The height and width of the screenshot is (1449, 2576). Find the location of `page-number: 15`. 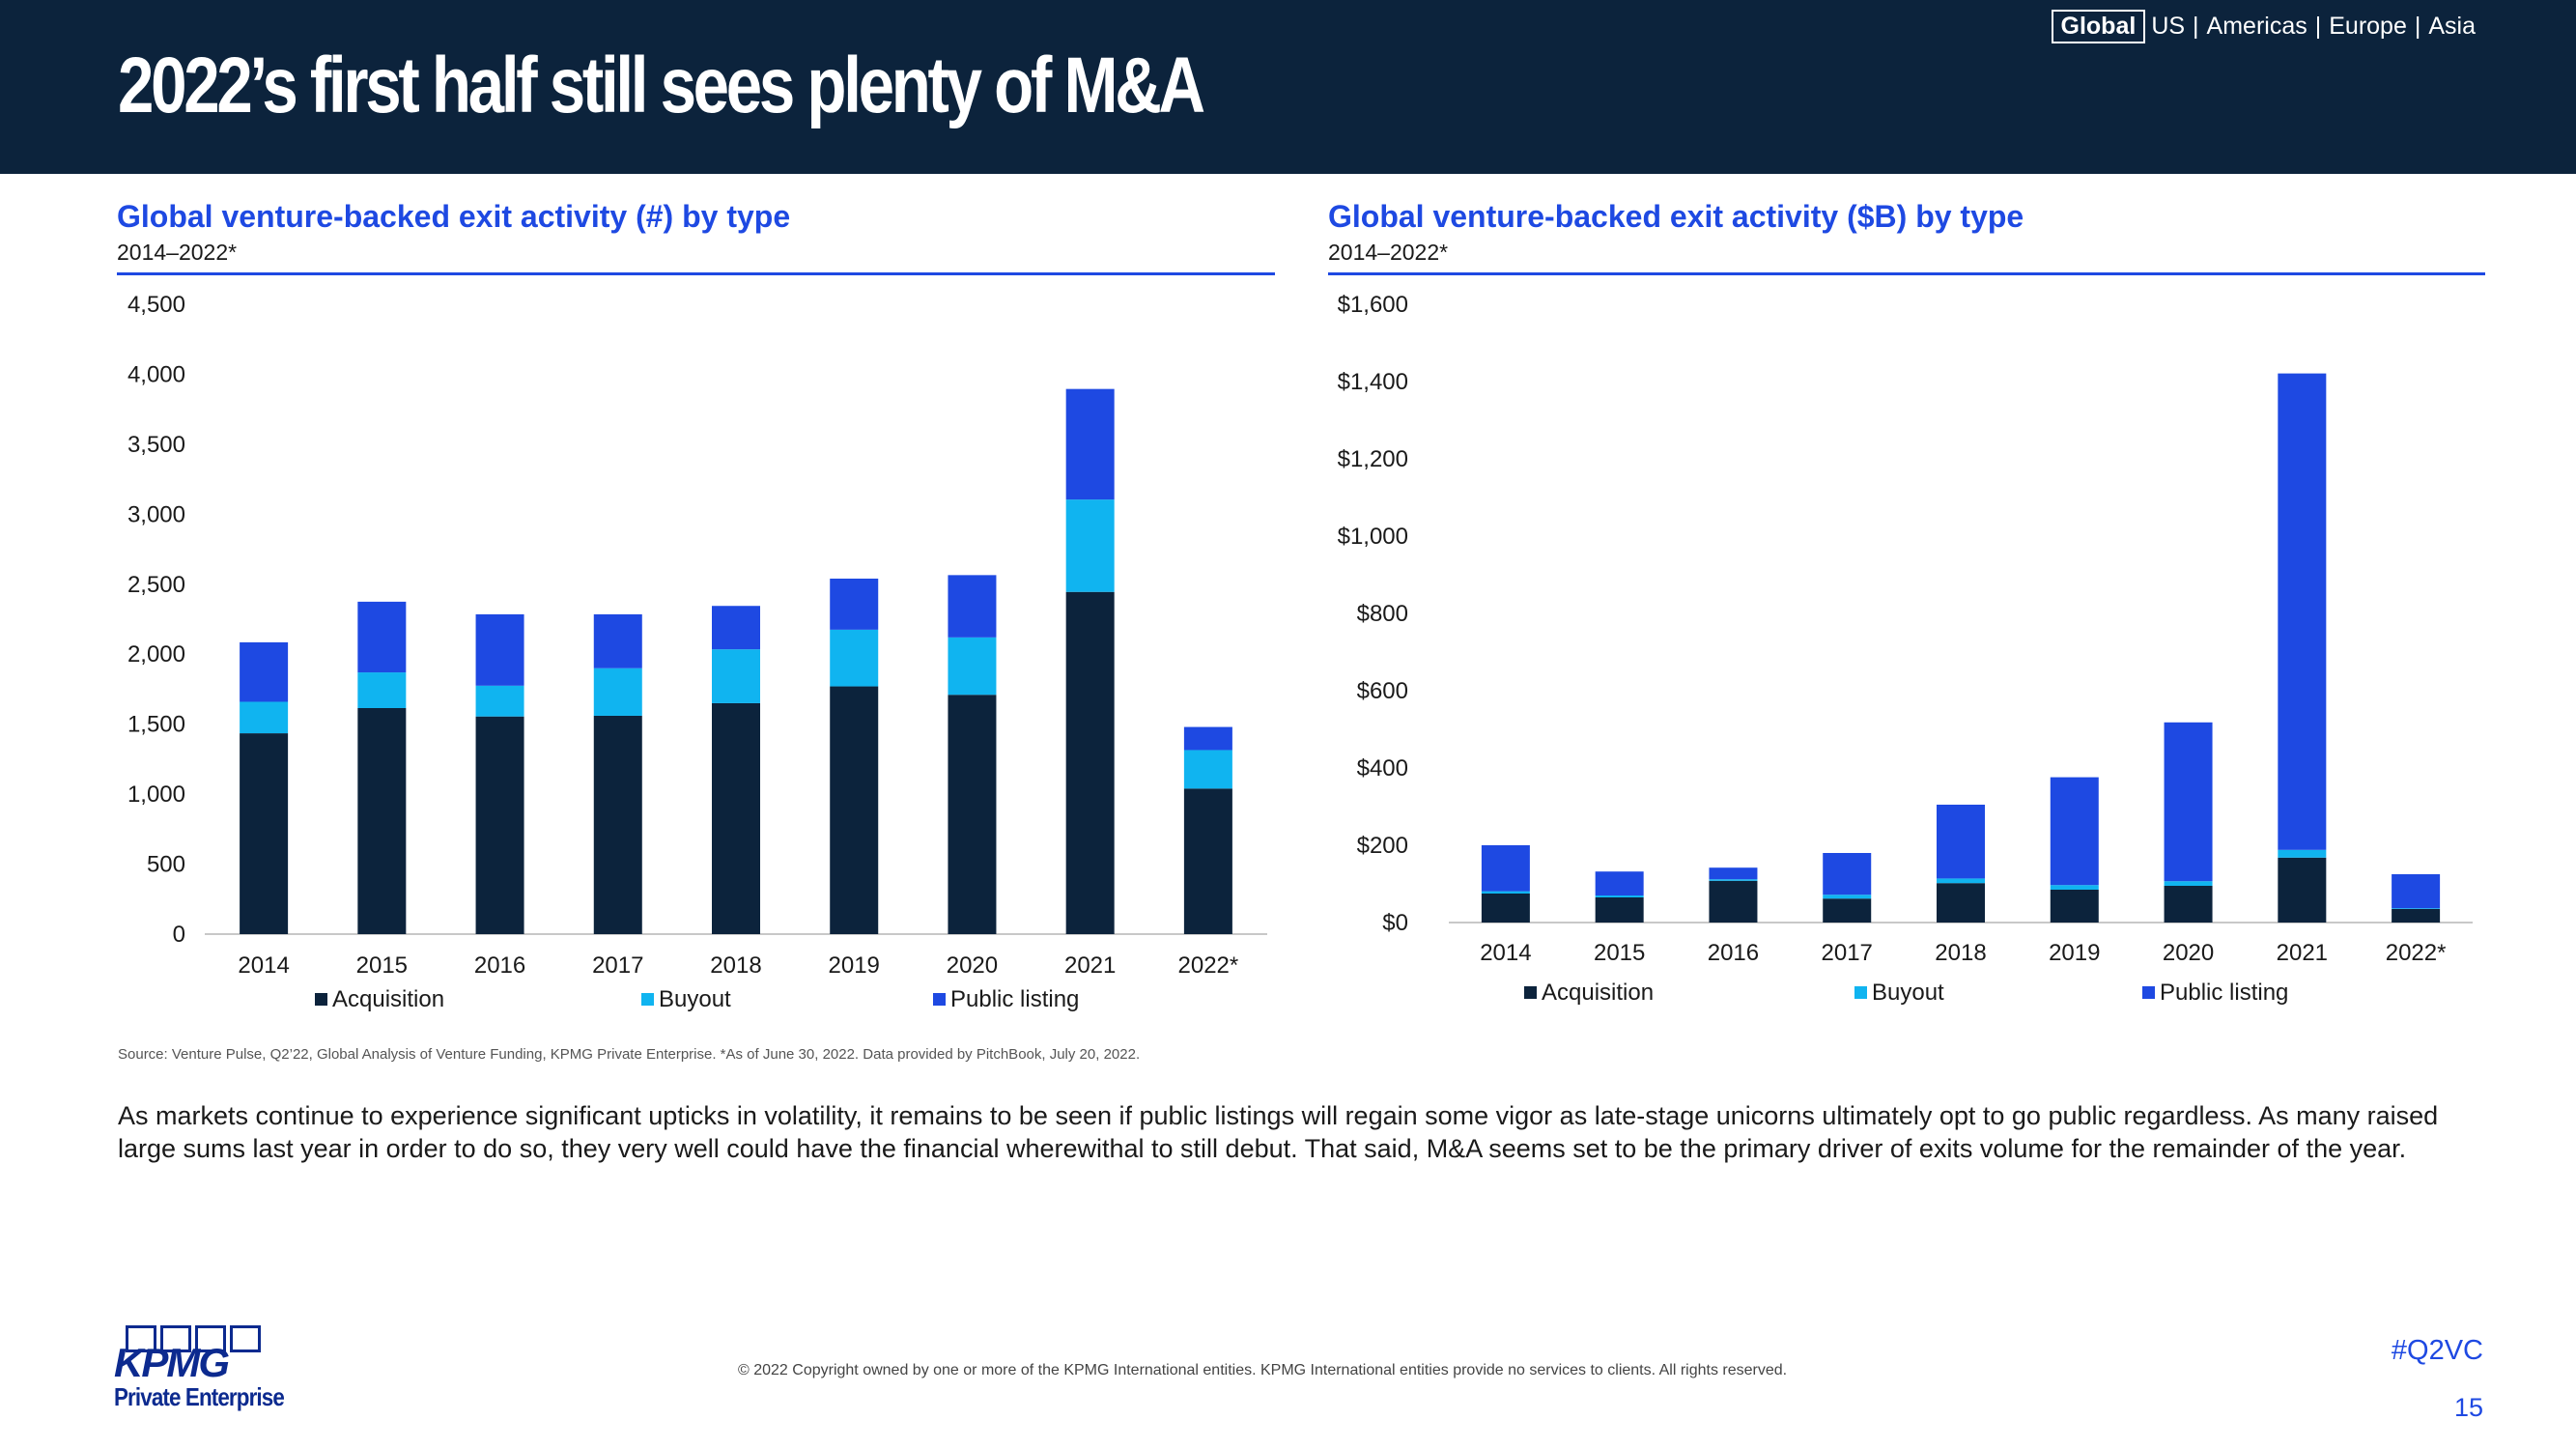

page-number: 15 is located at coordinates (2468, 1407).